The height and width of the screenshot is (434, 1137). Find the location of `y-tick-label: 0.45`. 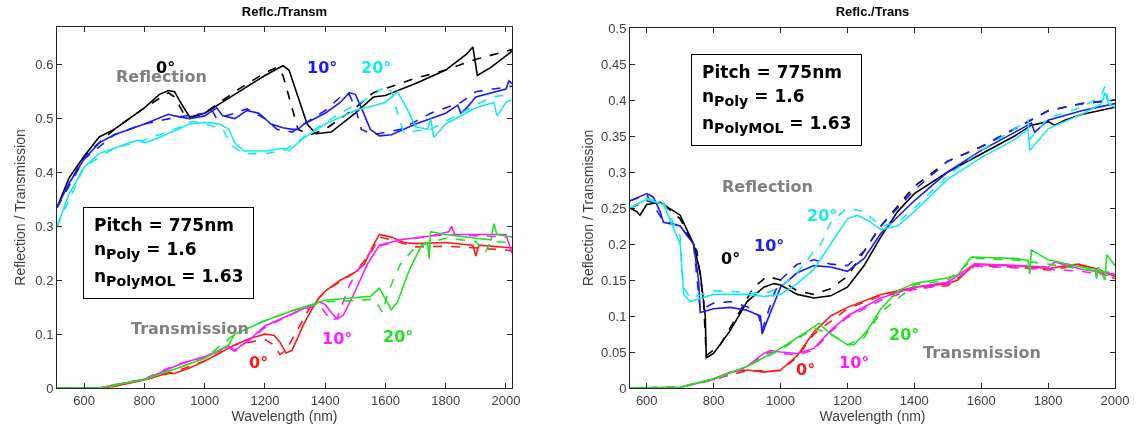

y-tick-label: 0.45 is located at coordinates (614, 64).